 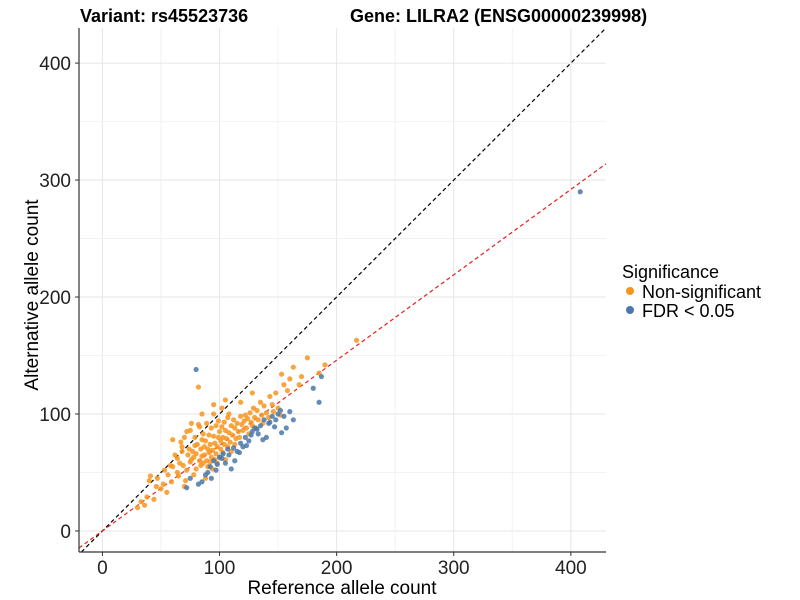 What do you see at coordinates (498, 16) in the screenshot?
I see `chart-title-gene: Gene: LILRA2 (ENSG00000239998)` at bounding box center [498, 16].